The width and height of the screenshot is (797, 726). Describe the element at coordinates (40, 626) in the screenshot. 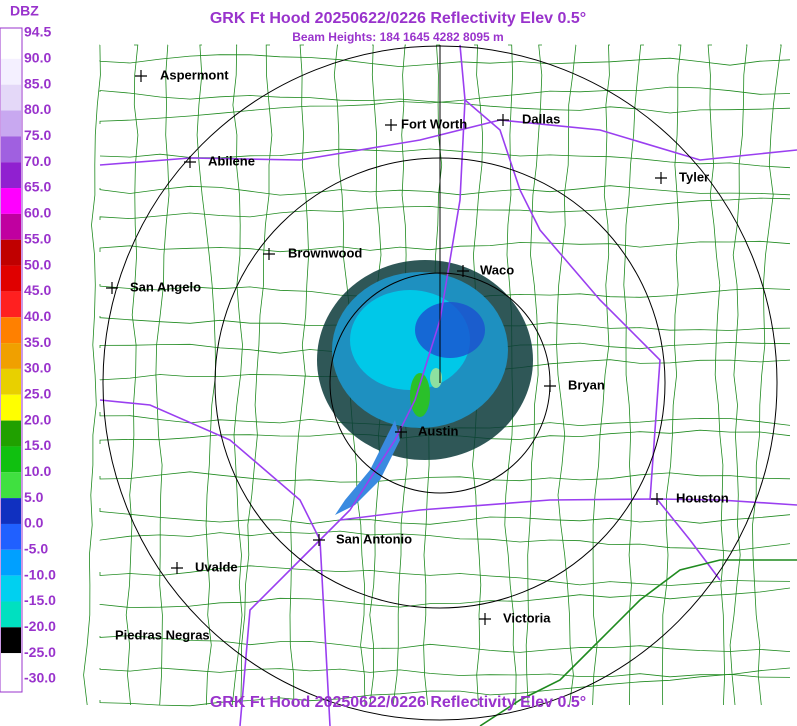

I see `colorbar-label: -20.0` at that location.